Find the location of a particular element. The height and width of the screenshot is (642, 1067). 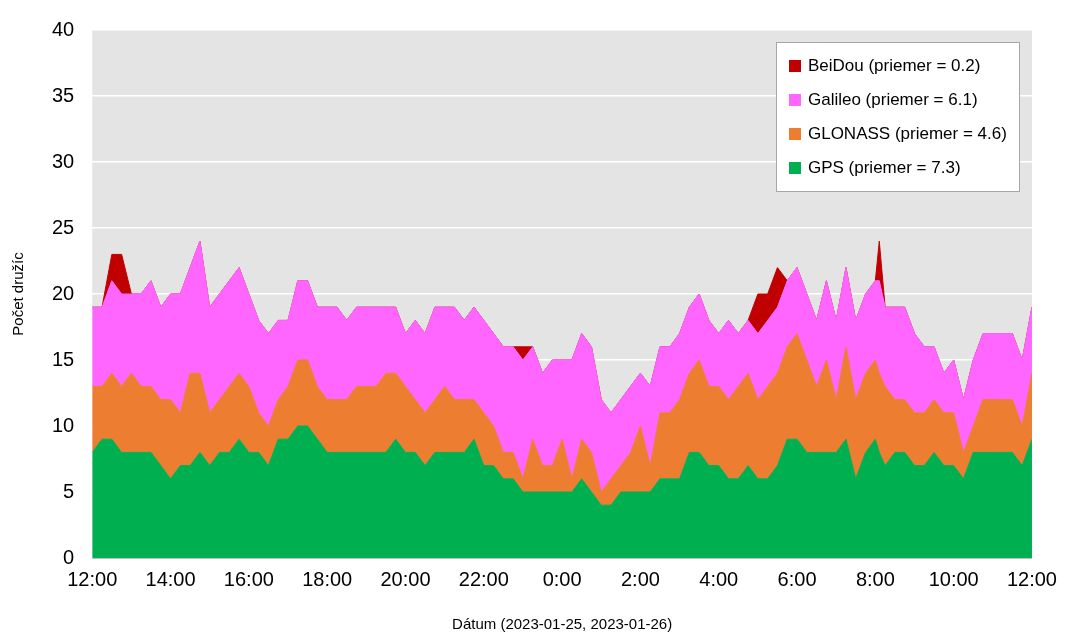

y-tick-label: 0 is located at coordinates (69, 556).